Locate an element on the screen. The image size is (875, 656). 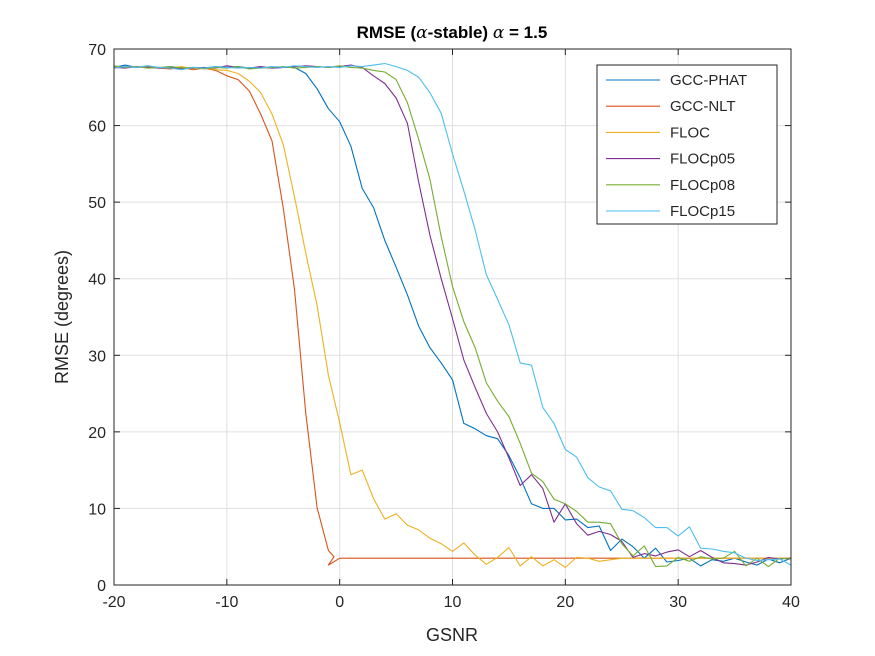
title-alpha-1: α is located at coordinates (422, 33).